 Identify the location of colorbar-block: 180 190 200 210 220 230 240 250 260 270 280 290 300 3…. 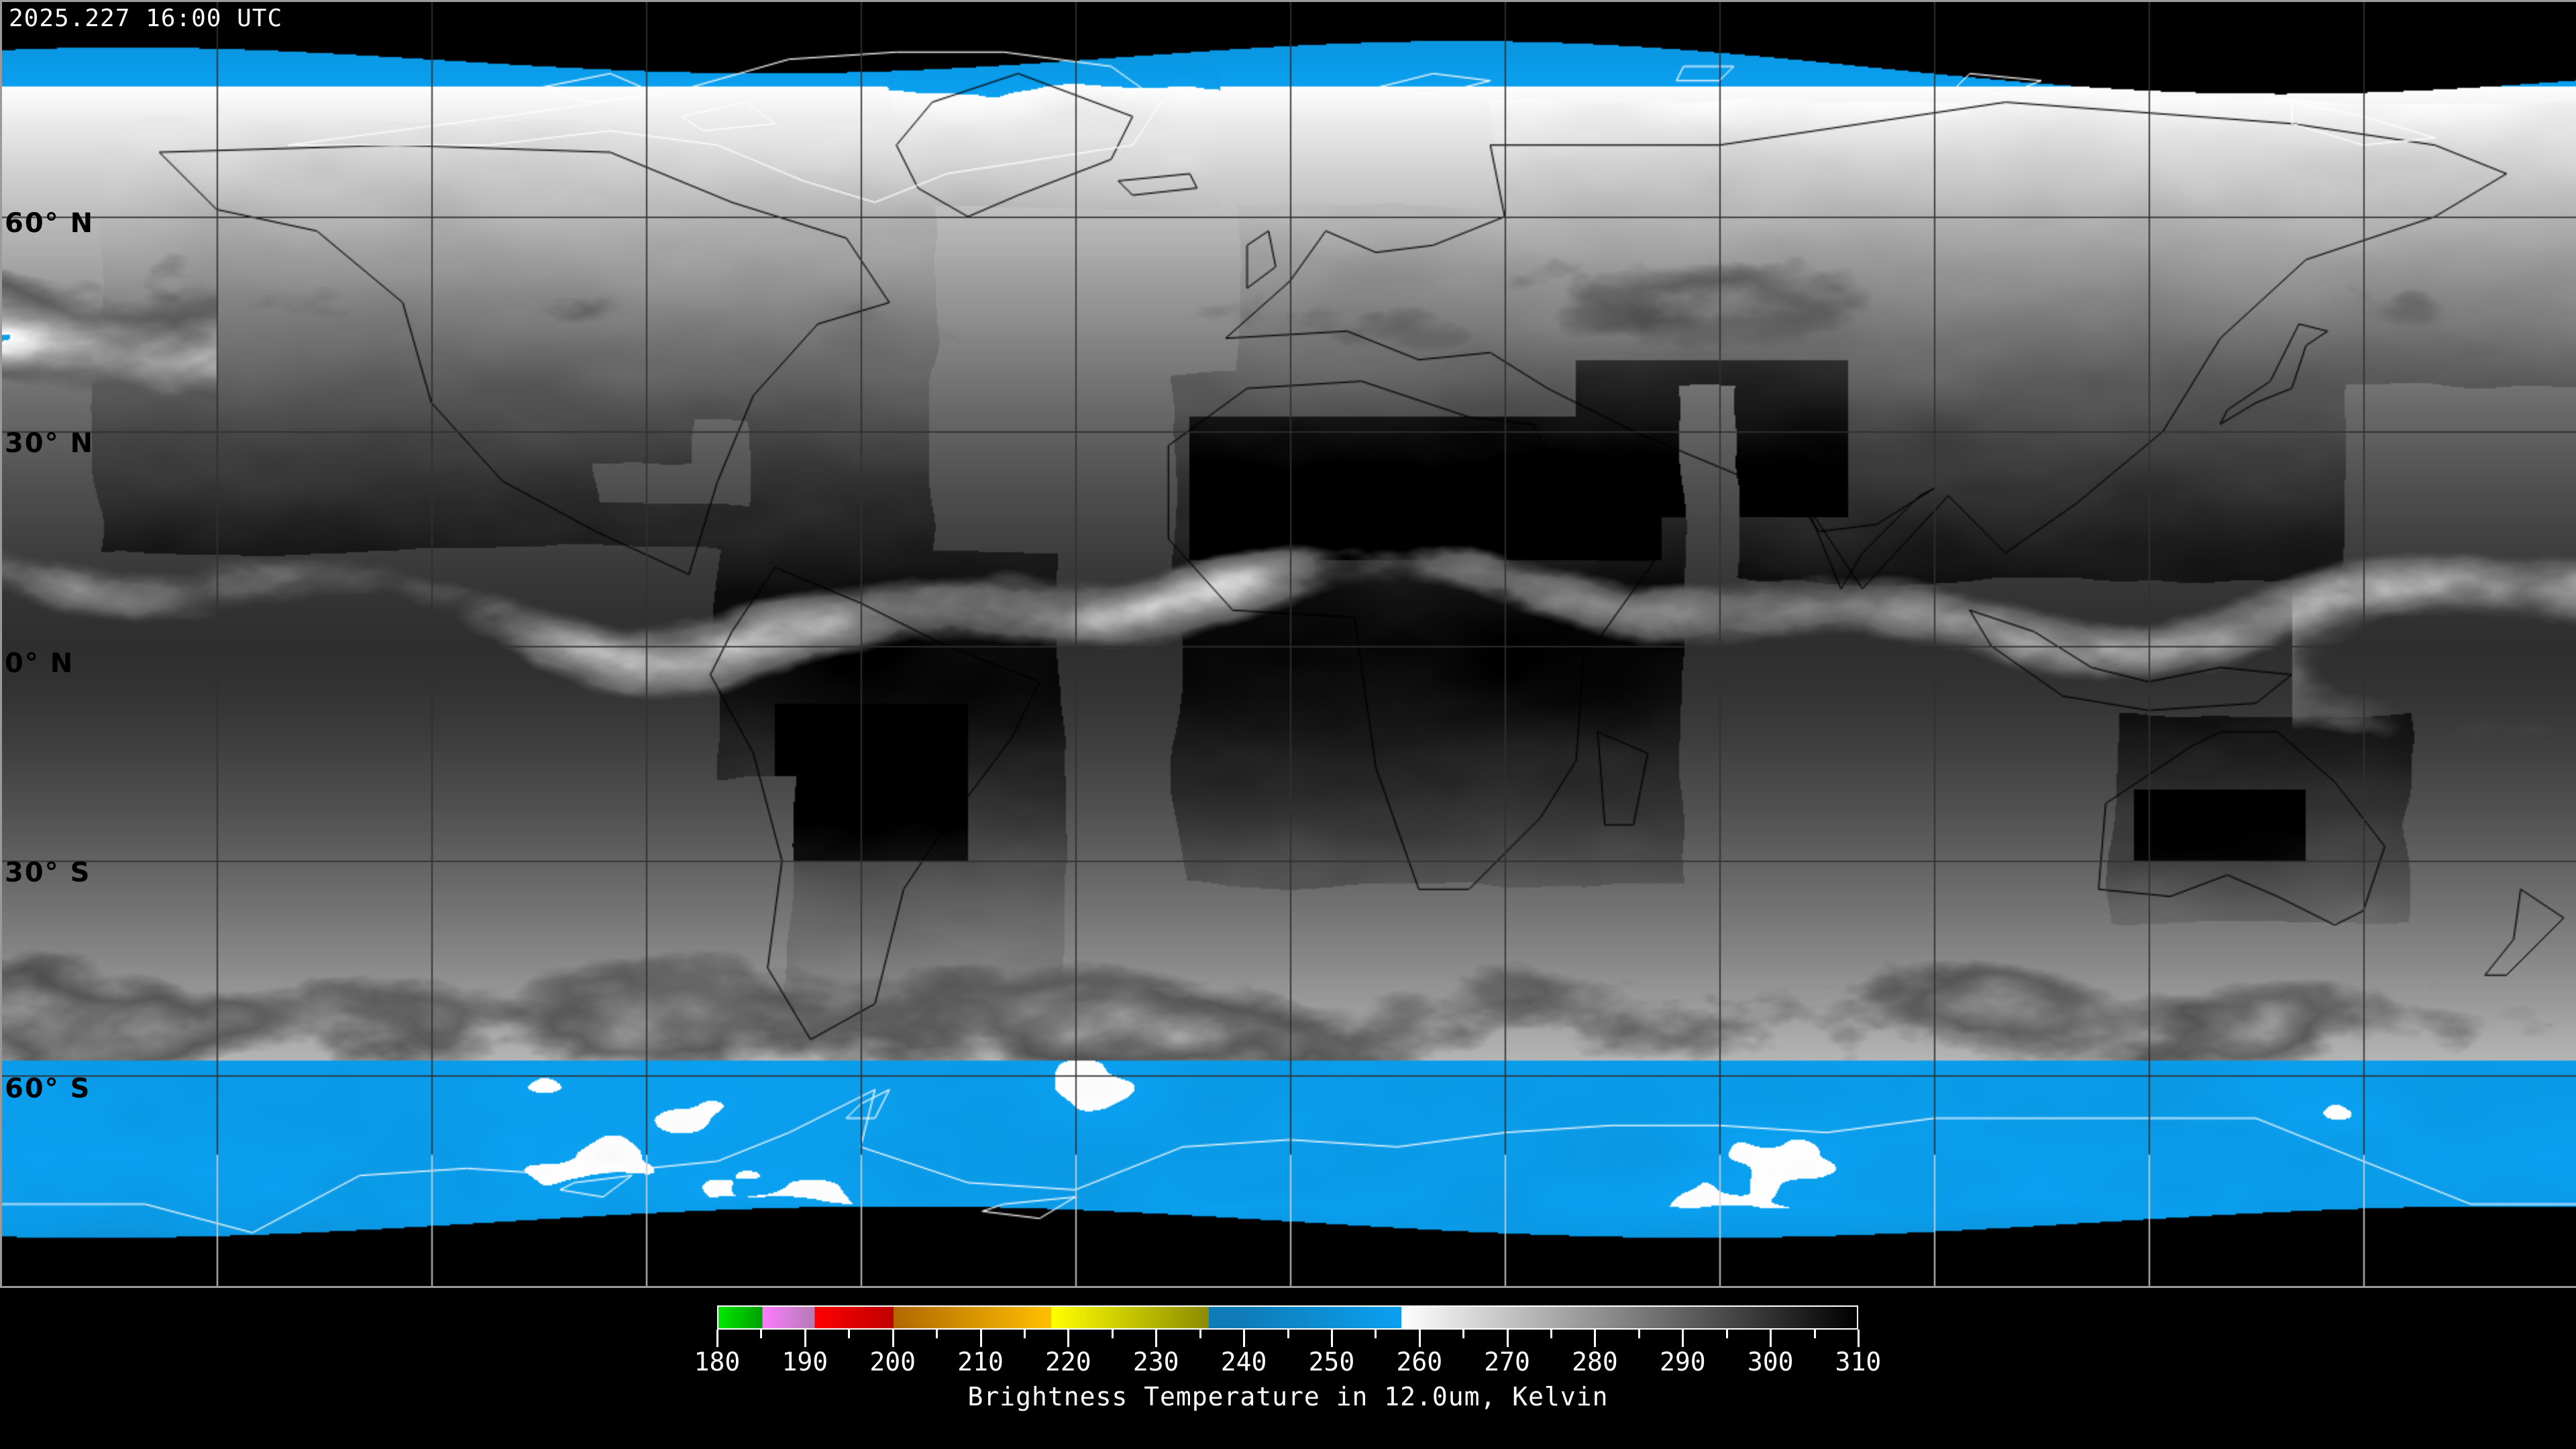
(1288, 1368).